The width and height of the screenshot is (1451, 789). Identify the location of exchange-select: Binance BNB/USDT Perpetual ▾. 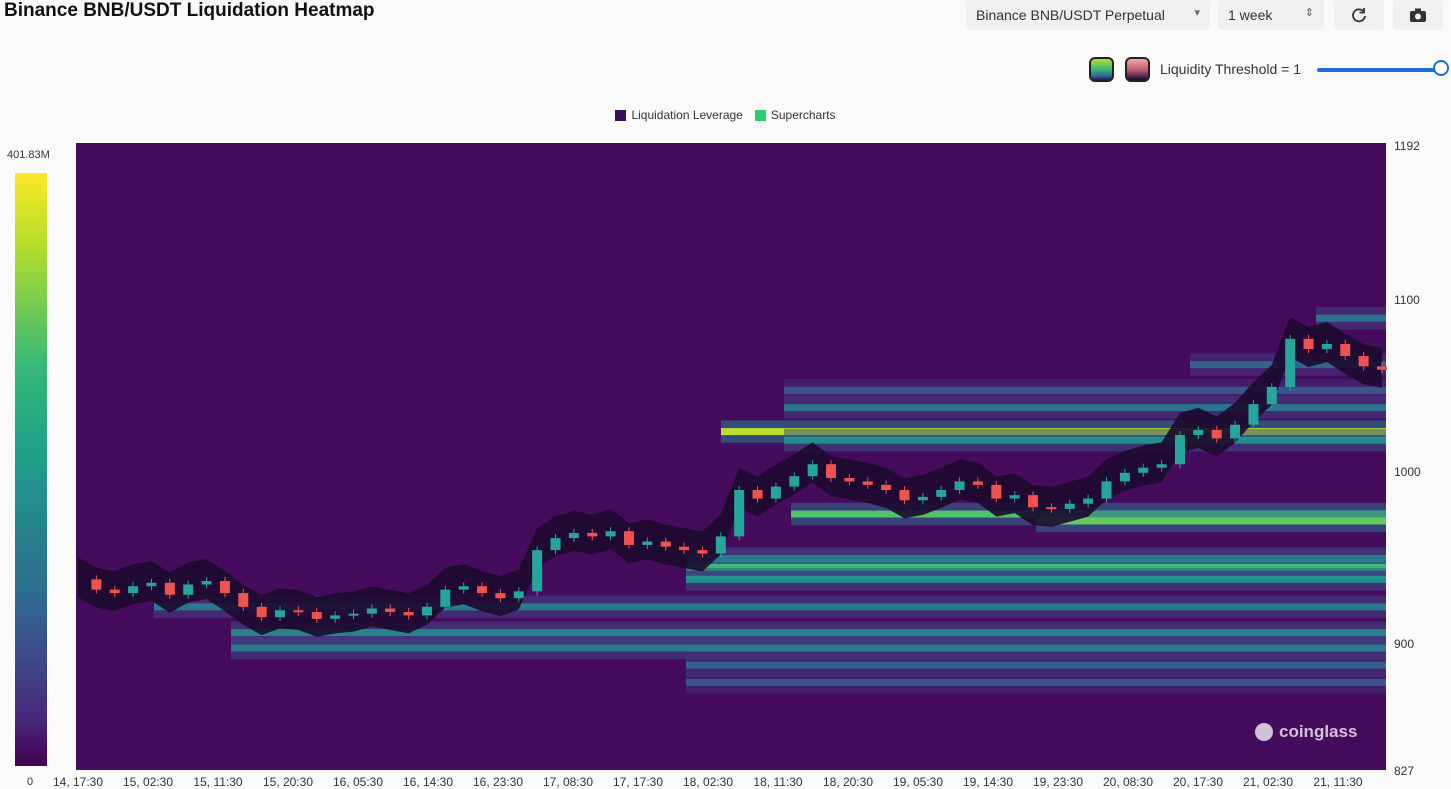
(1088, 15).